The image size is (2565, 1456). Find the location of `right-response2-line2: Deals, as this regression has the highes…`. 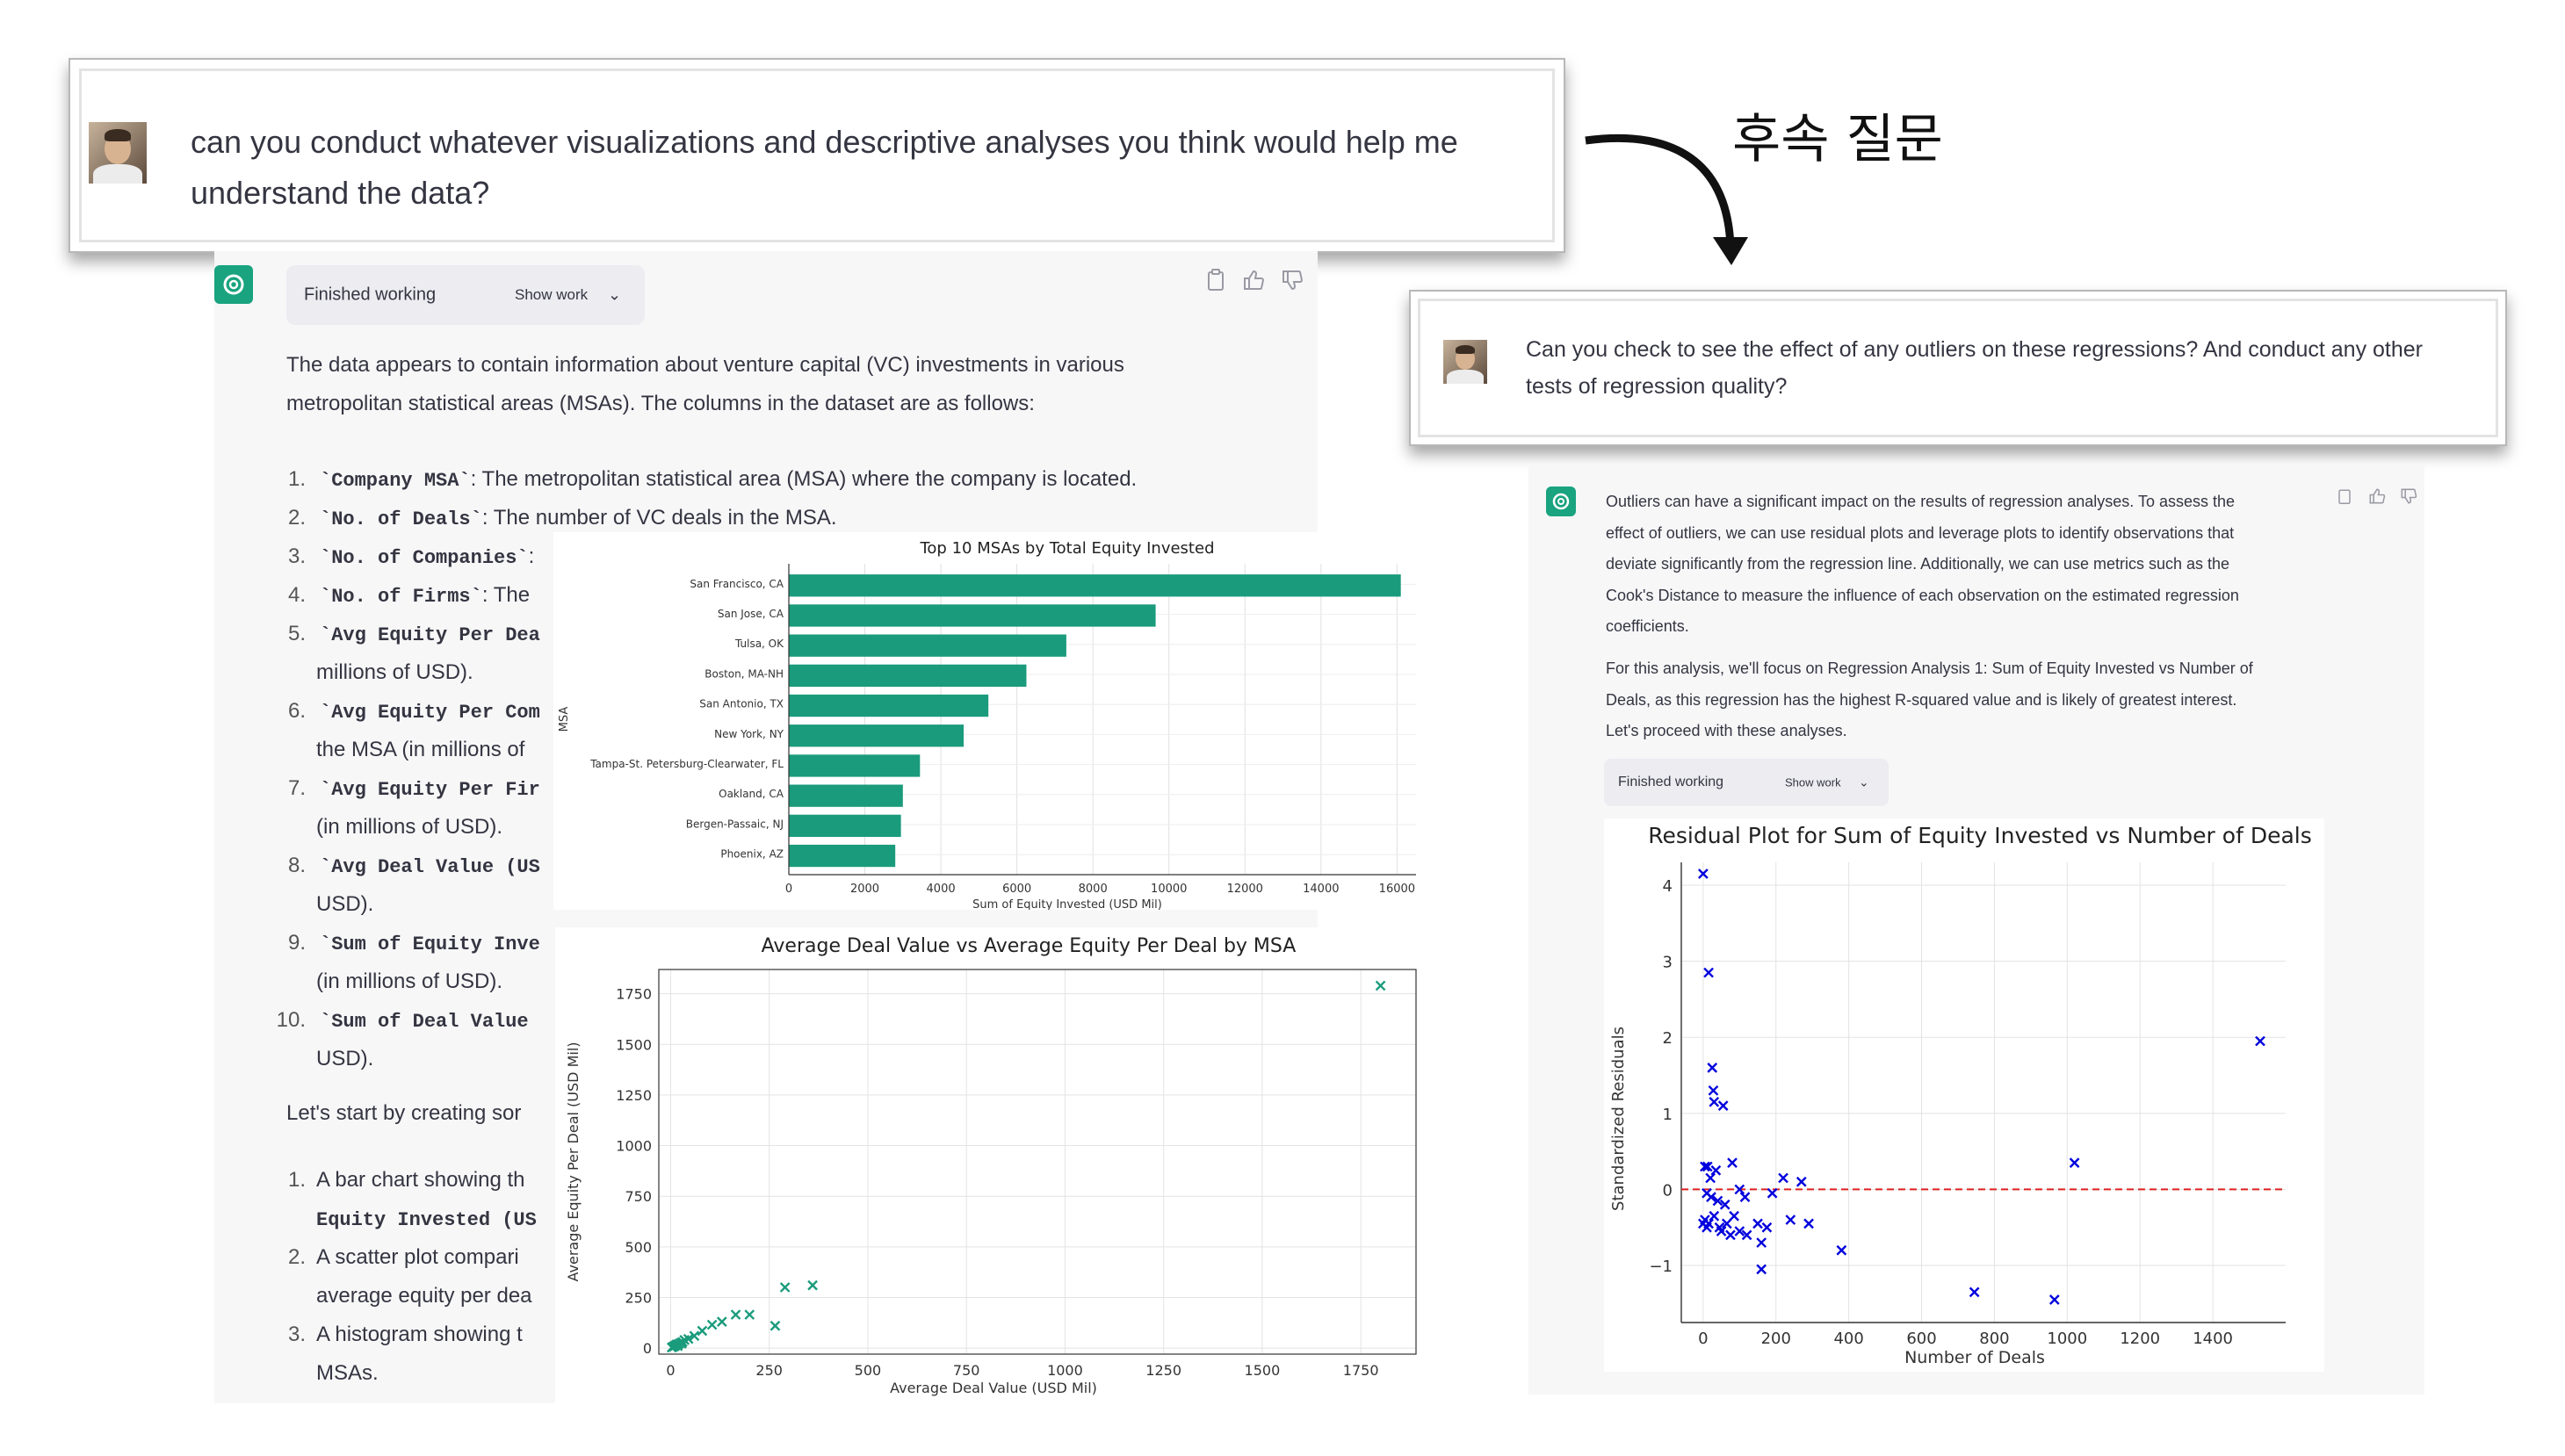

right-response2-line2: Deals, as this regression has the highes… is located at coordinates (1921, 699).